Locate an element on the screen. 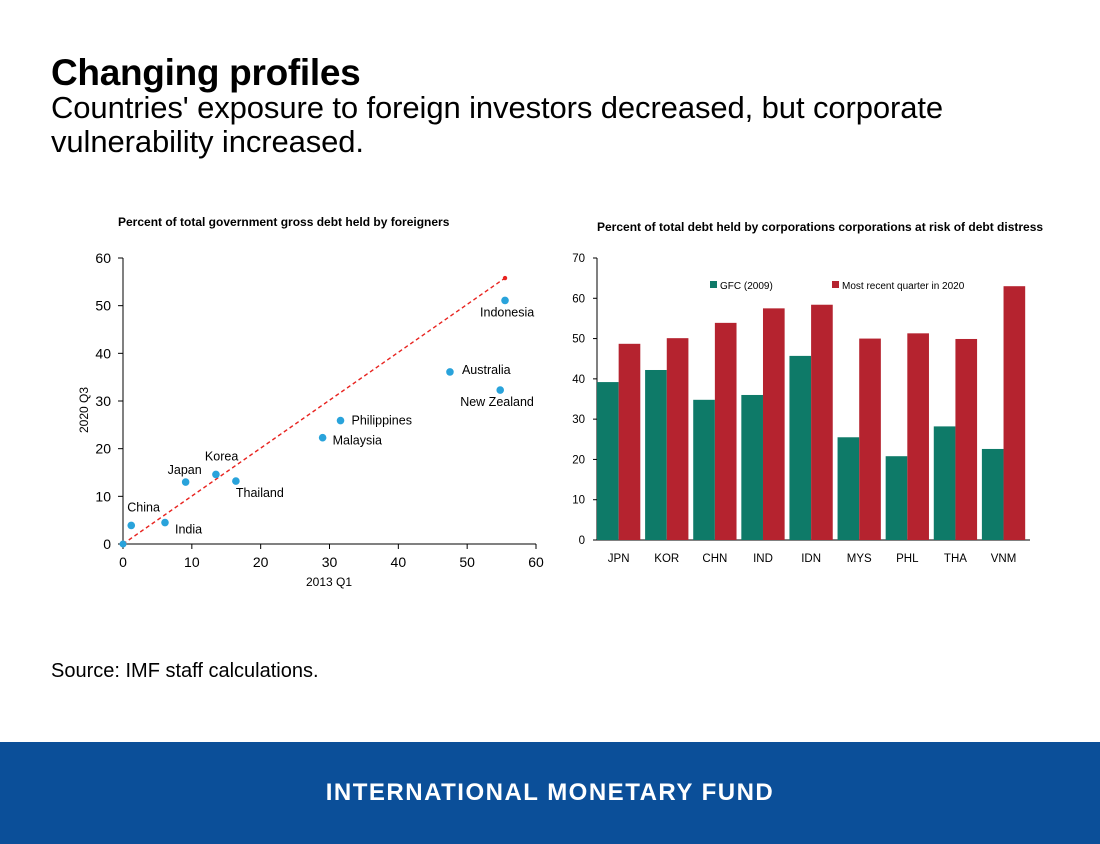 The height and width of the screenshot is (844, 1100). scatter-x-tick-label: 20 is located at coordinates (261, 562).